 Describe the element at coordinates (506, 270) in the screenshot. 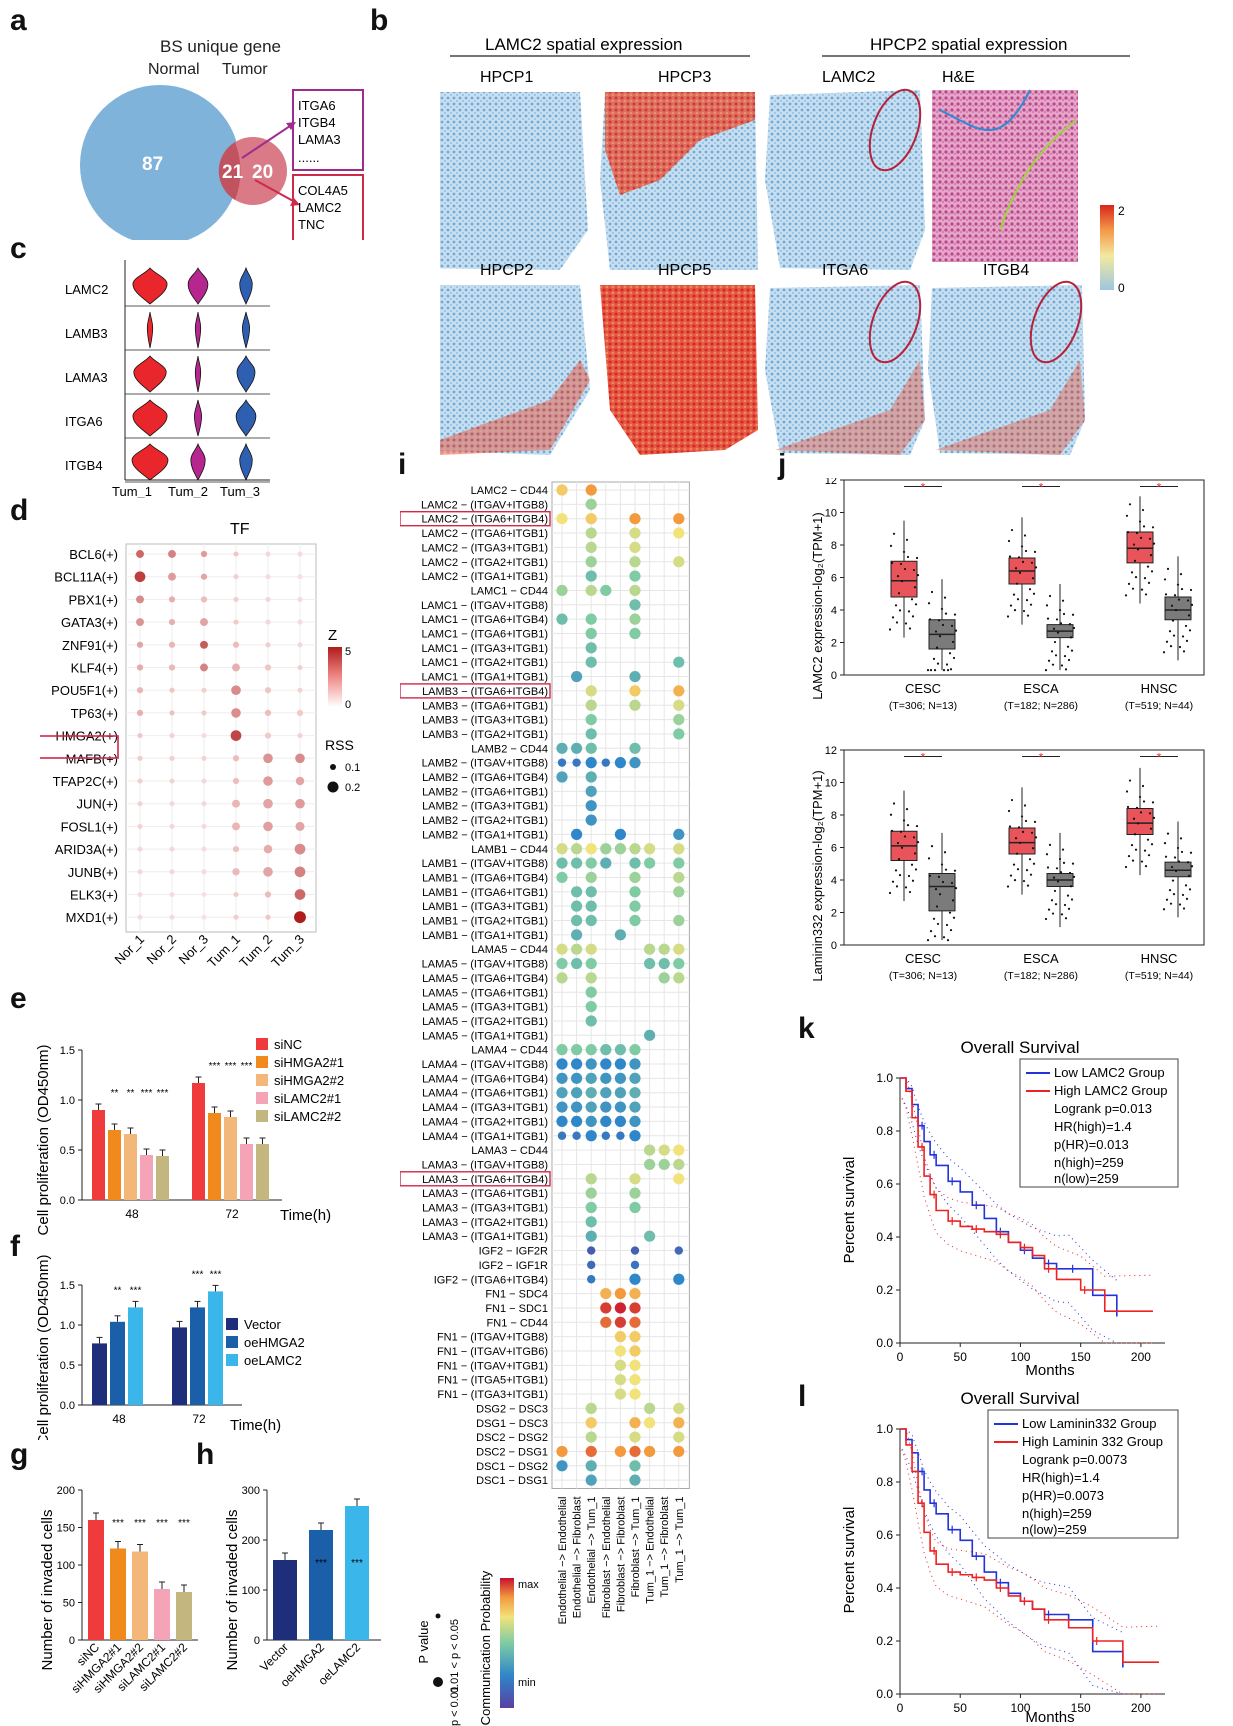

I see `tile-label: HPCP2` at that location.